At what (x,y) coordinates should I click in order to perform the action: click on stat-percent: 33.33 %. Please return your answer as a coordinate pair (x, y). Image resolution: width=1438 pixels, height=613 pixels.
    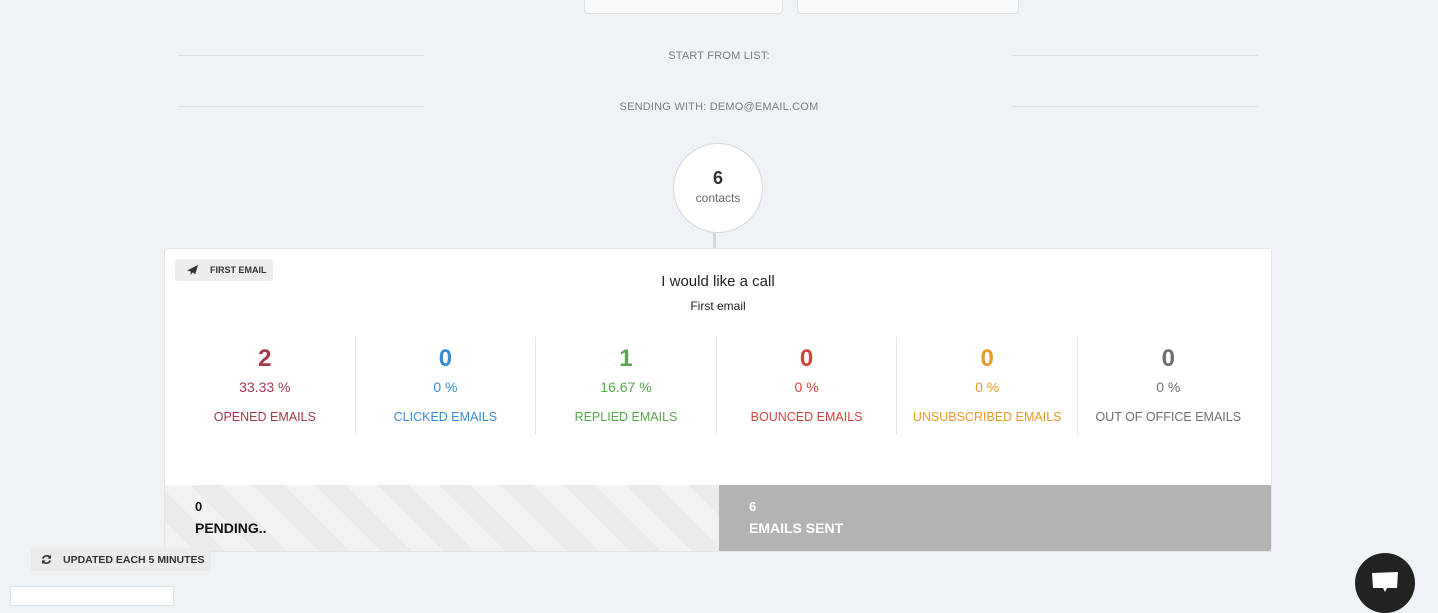
    Looking at the image, I should click on (265, 387).